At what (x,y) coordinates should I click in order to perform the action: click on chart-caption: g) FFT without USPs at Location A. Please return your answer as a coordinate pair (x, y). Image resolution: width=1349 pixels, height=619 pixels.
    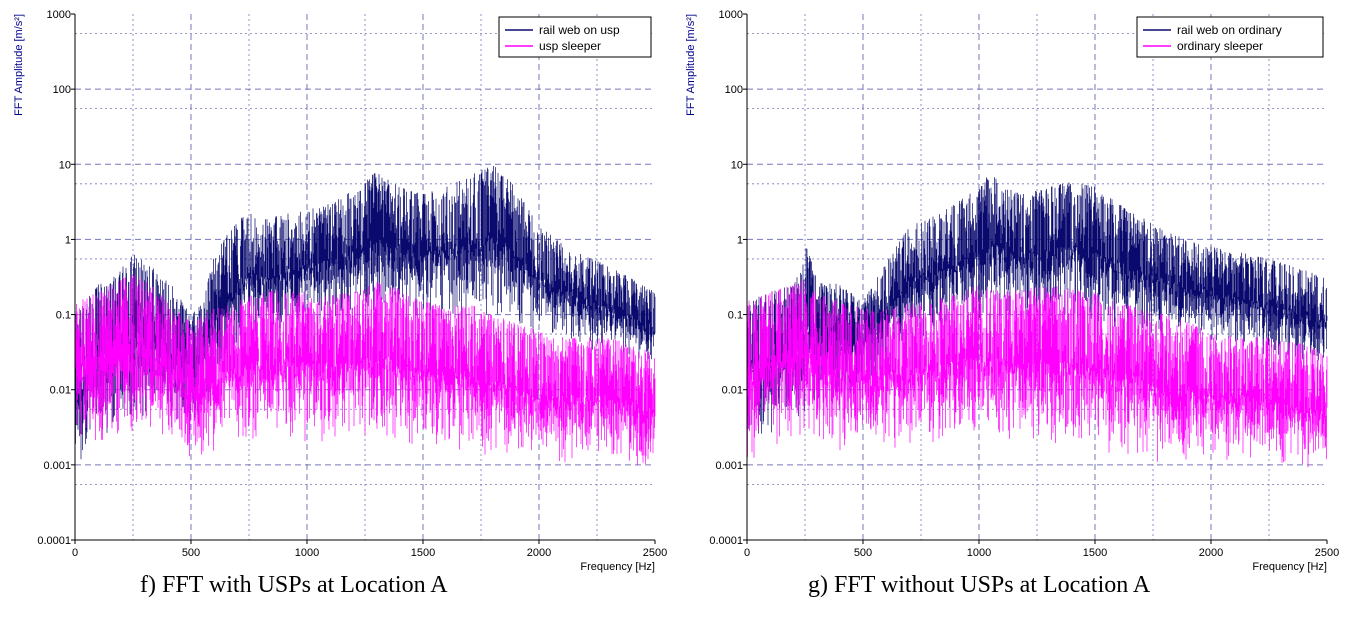
    Looking at the image, I should click on (979, 585).